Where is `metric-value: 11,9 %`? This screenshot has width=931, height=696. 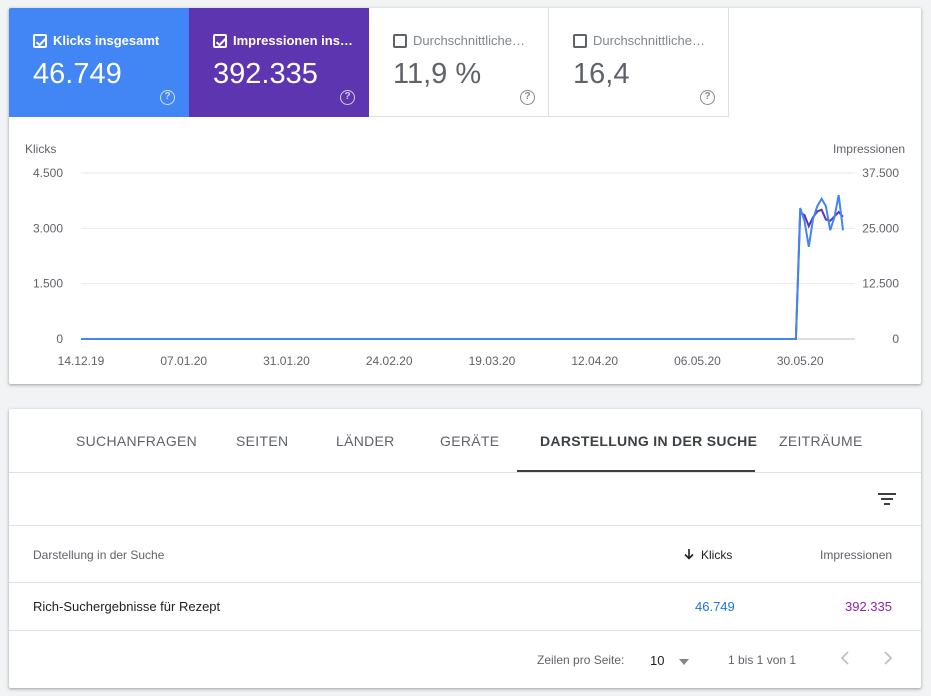 metric-value: 11,9 % is located at coordinates (437, 74).